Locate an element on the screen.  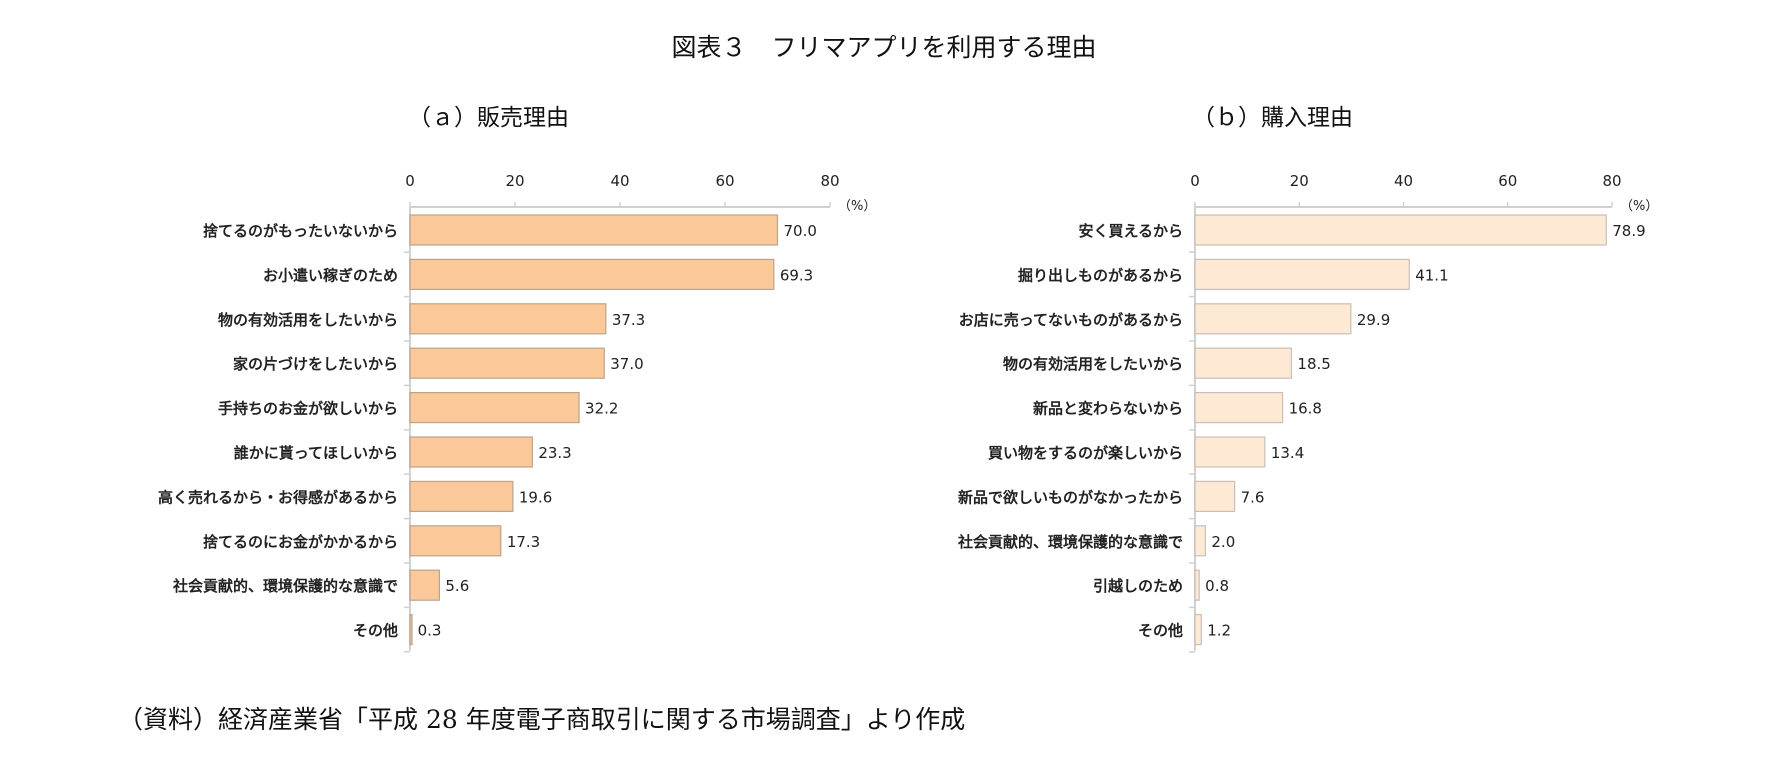
chart-a-data-label: 37.3 is located at coordinates (628, 320).